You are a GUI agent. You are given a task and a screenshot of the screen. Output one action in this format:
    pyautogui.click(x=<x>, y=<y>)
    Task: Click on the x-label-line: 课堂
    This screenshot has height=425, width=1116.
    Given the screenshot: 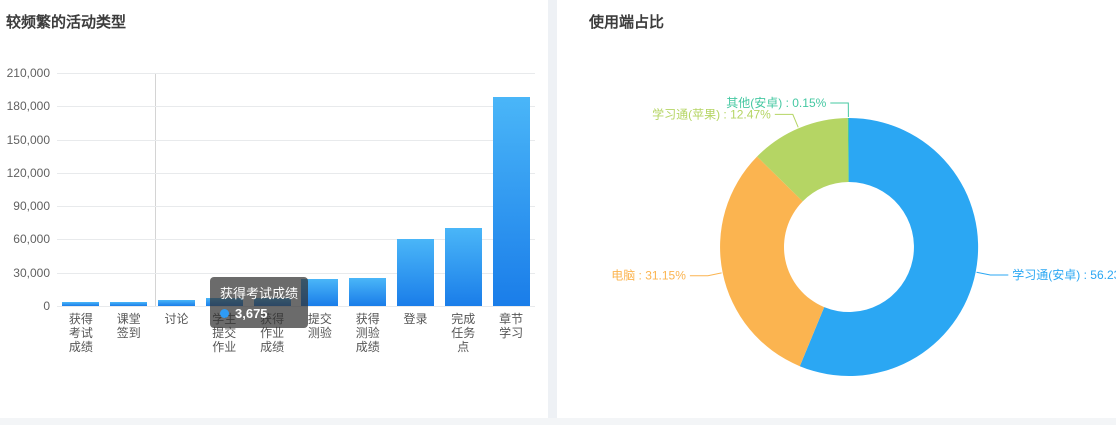 What is the action you would take?
    pyautogui.click(x=128, y=319)
    